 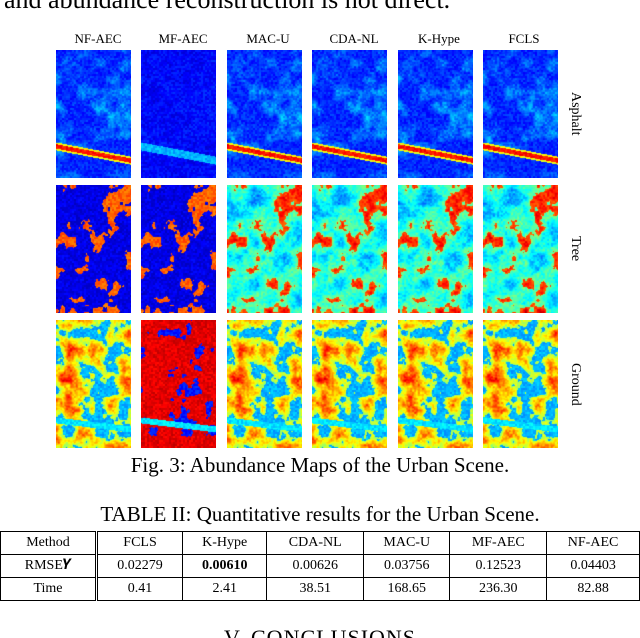 What do you see at coordinates (178, 114) in the screenshot?
I see `abundance-map-asphalt-mf-aec` at bounding box center [178, 114].